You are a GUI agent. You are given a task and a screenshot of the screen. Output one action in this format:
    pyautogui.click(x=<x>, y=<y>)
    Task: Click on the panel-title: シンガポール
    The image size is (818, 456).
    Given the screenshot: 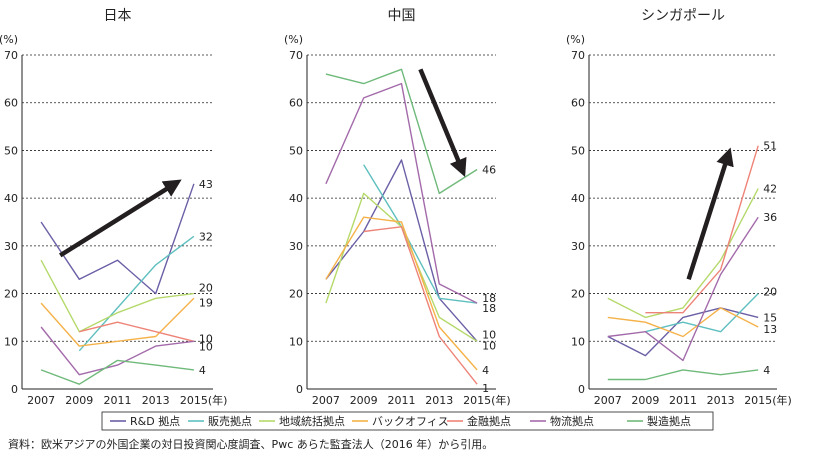 What is the action you would take?
    pyautogui.click(x=683, y=16)
    